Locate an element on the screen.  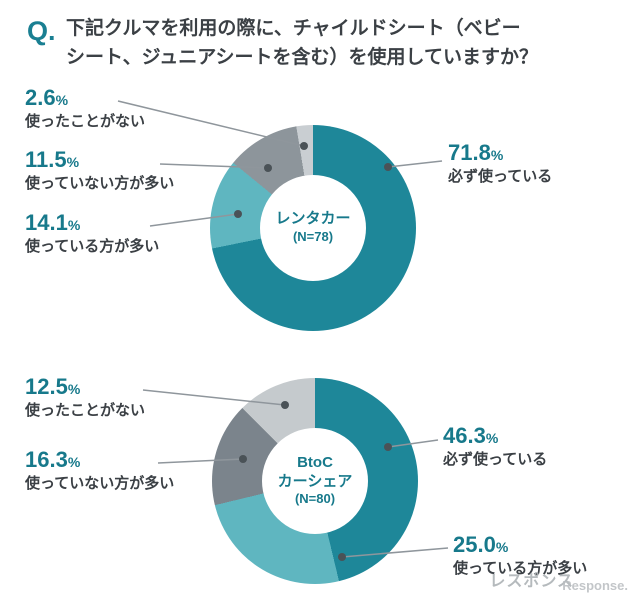
slice-label-rentacar-mostly-not: 11.5% 使っていない方が多い is located at coordinates (100, 170).